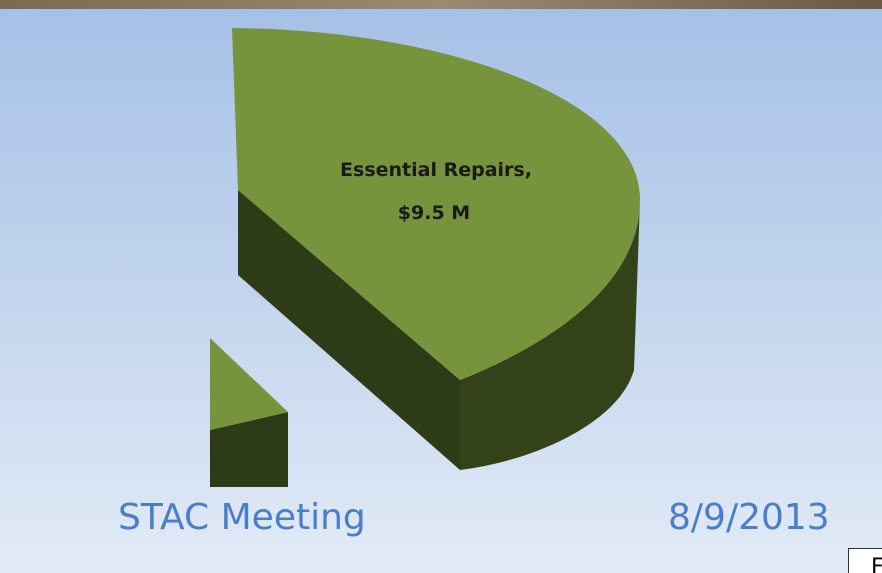 The width and height of the screenshot is (882, 573). Describe the element at coordinates (436, 170) in the screenshot. I see `slice-label: Essential Repairs,` at that location.